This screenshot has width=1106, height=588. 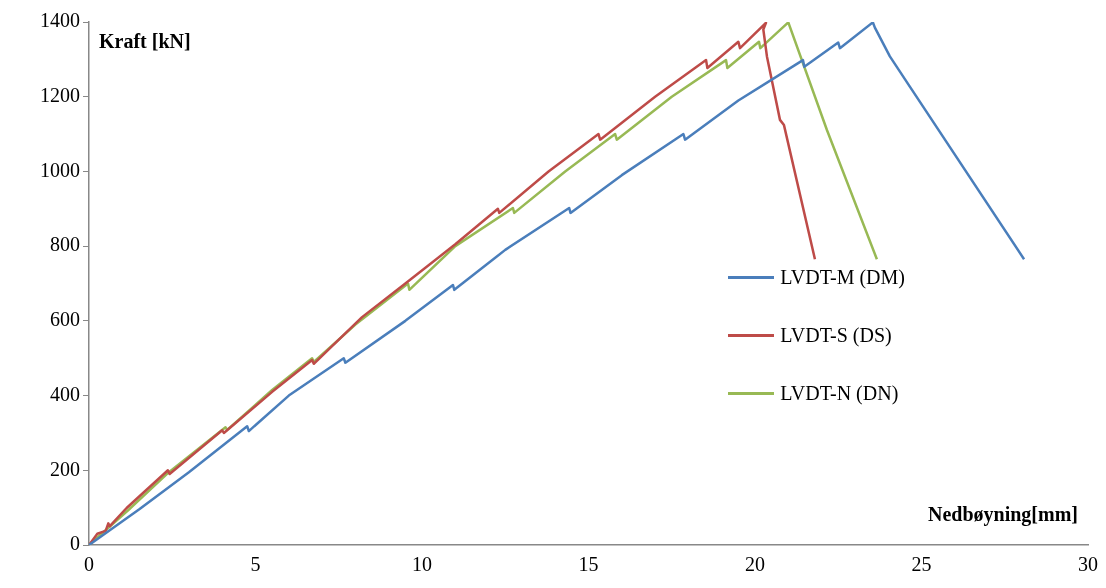 What do you see at coordinates (60, 20) in the screenshot?
I see `y-tick-label: 1400` at bounding box center [60, 20].